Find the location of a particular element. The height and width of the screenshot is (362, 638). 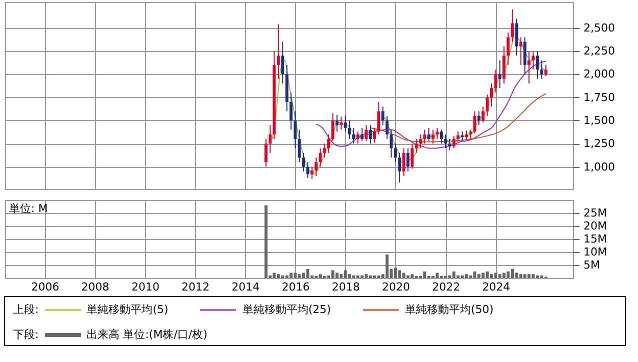

y-tick-label: 15M is located at coordinates (595, 239).